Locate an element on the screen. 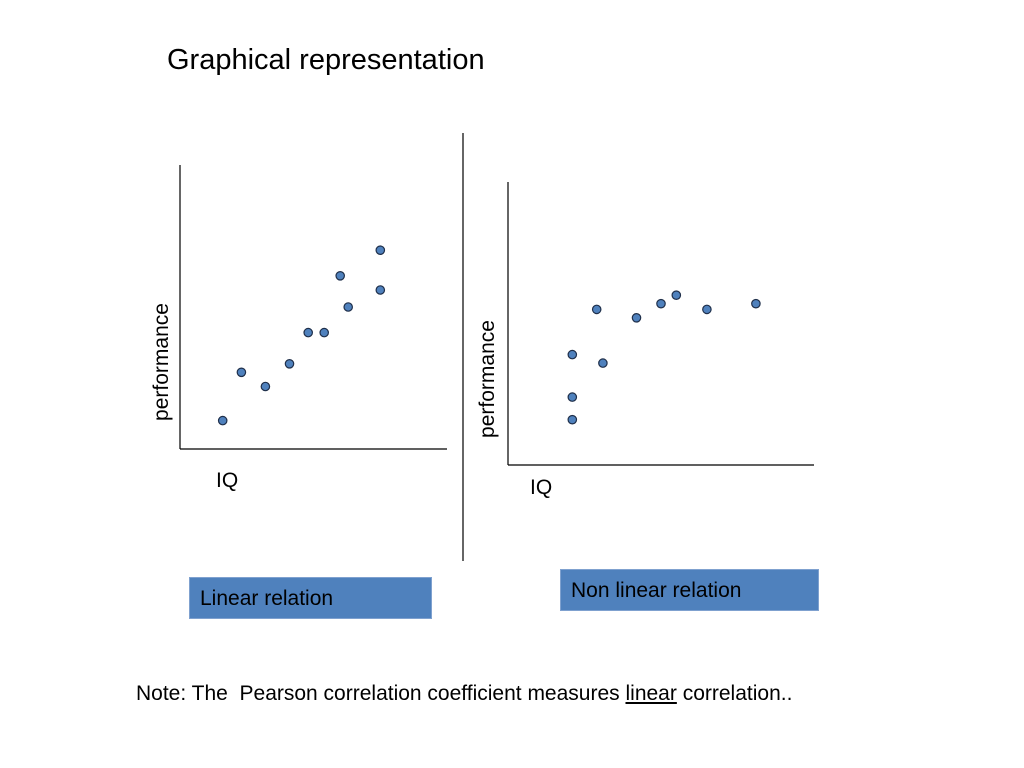 The height and width of the screenshot is (768, 1024). points-nonlinear is located at coordinates (664, 357).